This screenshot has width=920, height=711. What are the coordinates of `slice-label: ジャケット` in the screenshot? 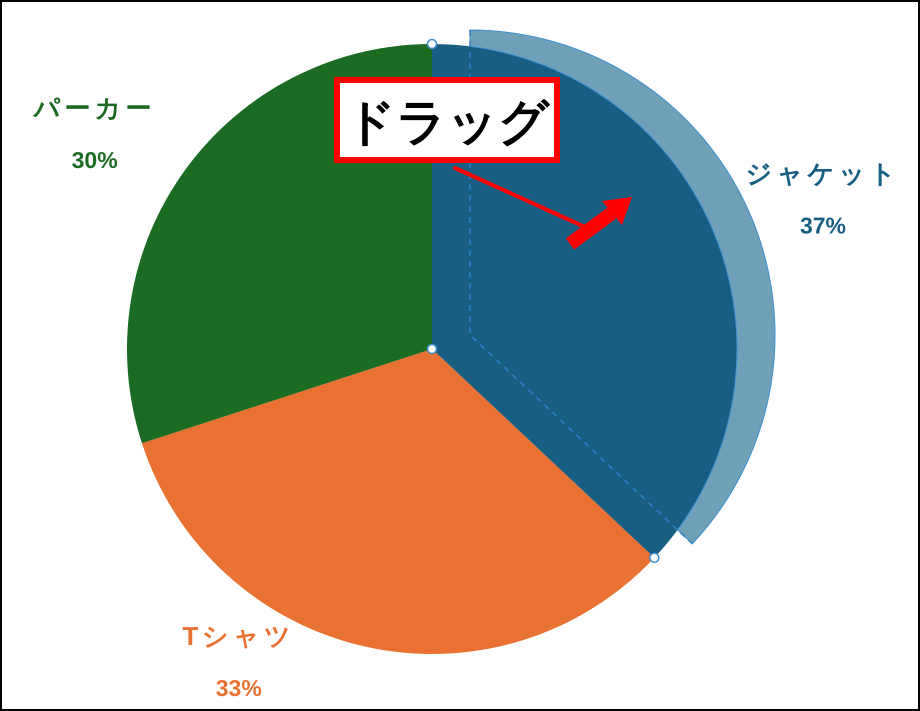 It's located at (823, 173).